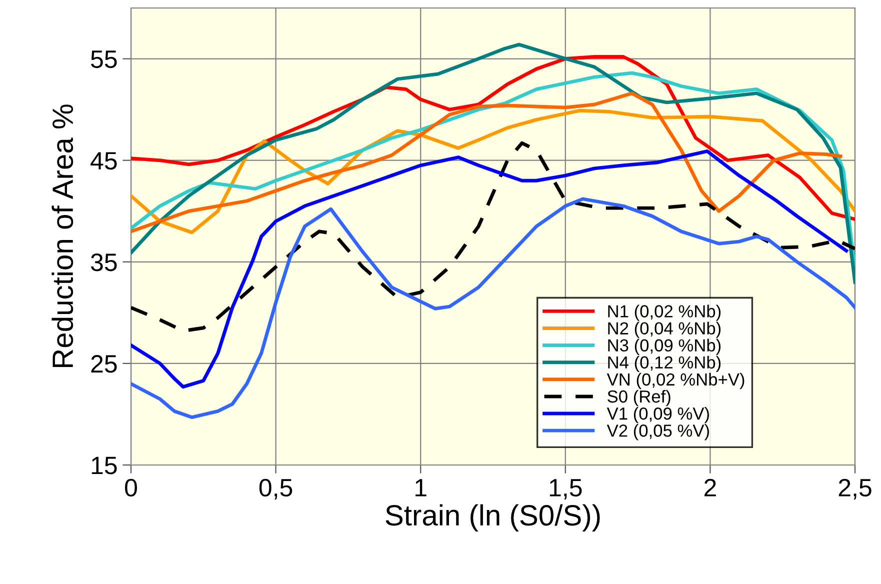 The height and width of the screenshot is (584, 881). I want to click on legend-label: V1 (0,09 %V), so click(657, 415).